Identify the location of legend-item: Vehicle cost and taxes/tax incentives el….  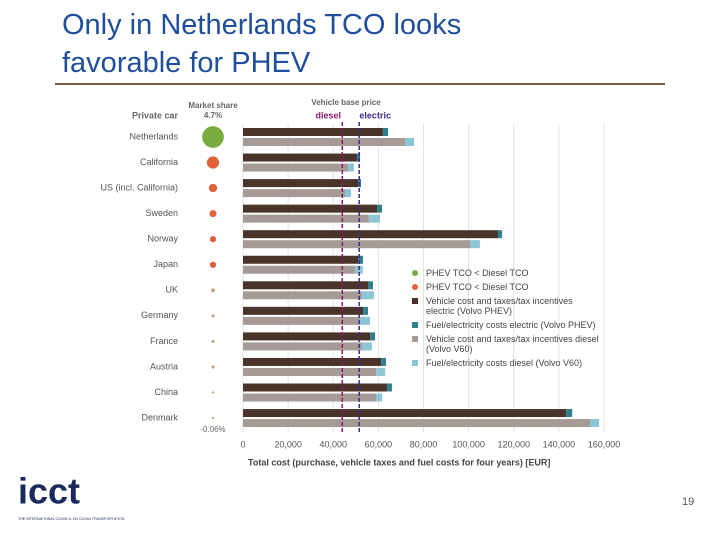
(507, 306).